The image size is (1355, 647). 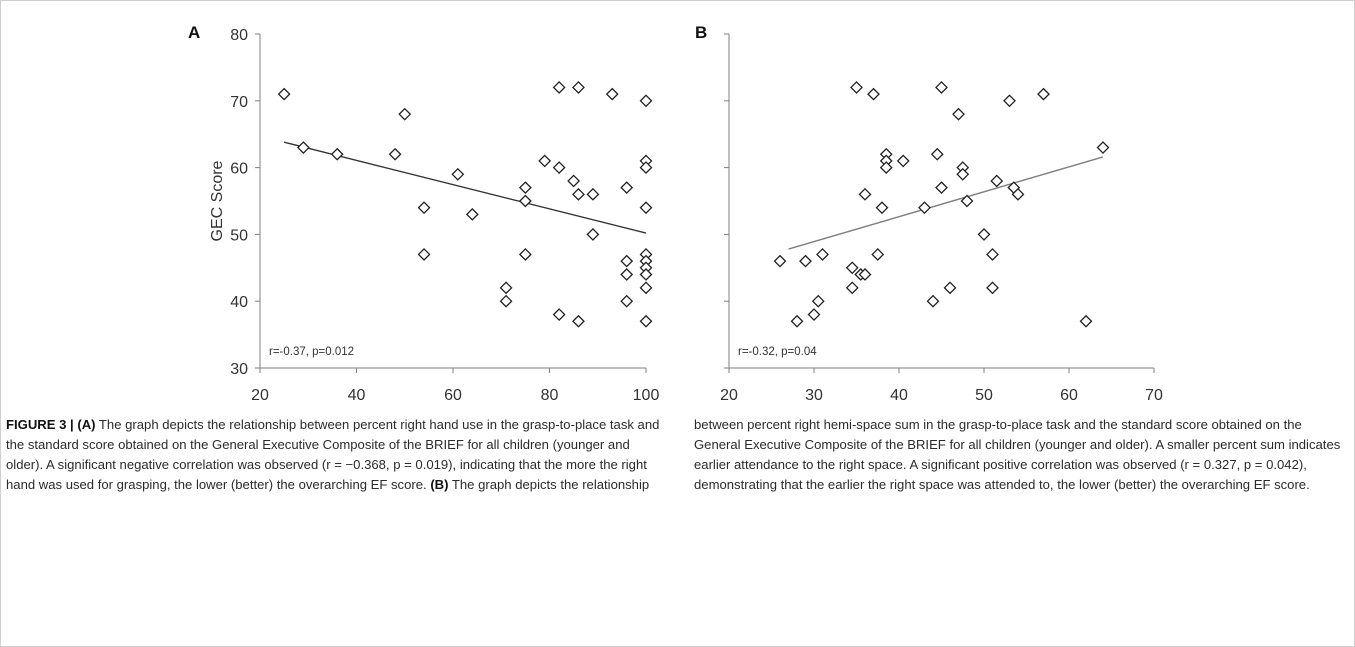 I want to click on panel-a-x-tick-label: 80, so click(x=550, y=395).